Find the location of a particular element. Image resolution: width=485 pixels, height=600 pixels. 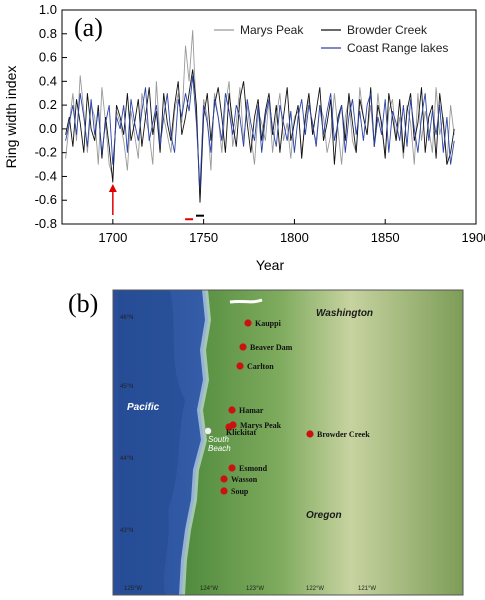

lon-label: 122°W is located at coordinates (315, 589).